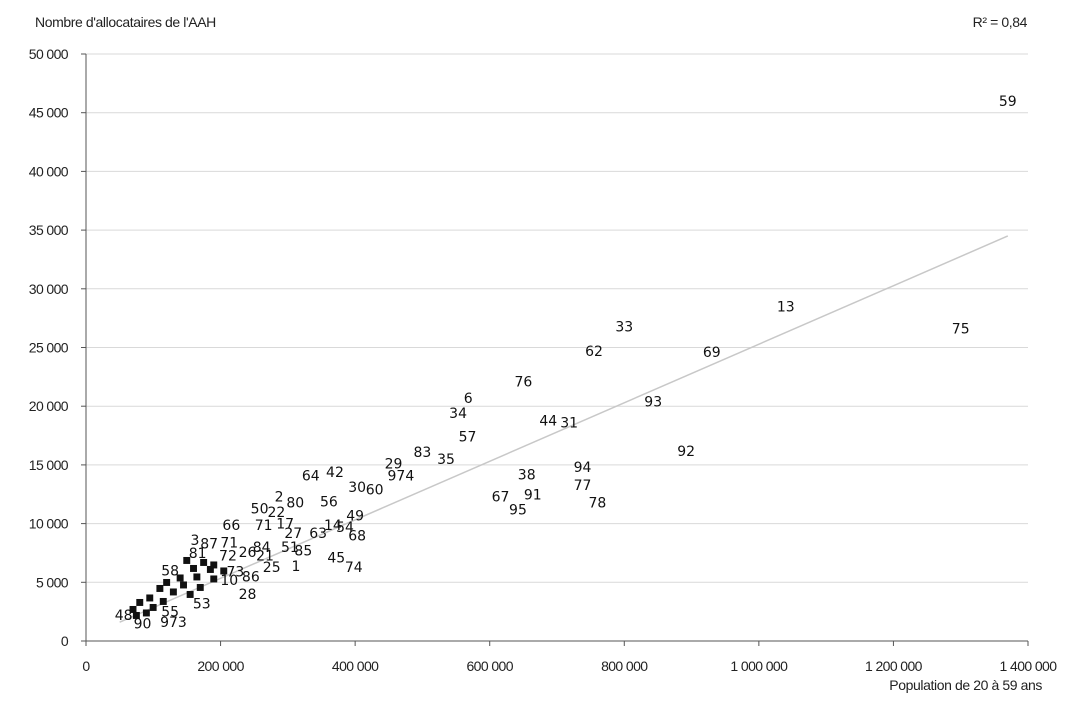 The image size is (1069, 722). Describe the element at coordinates (264, 526) in the screenshot. I see `data-point-label: 71` at that location.